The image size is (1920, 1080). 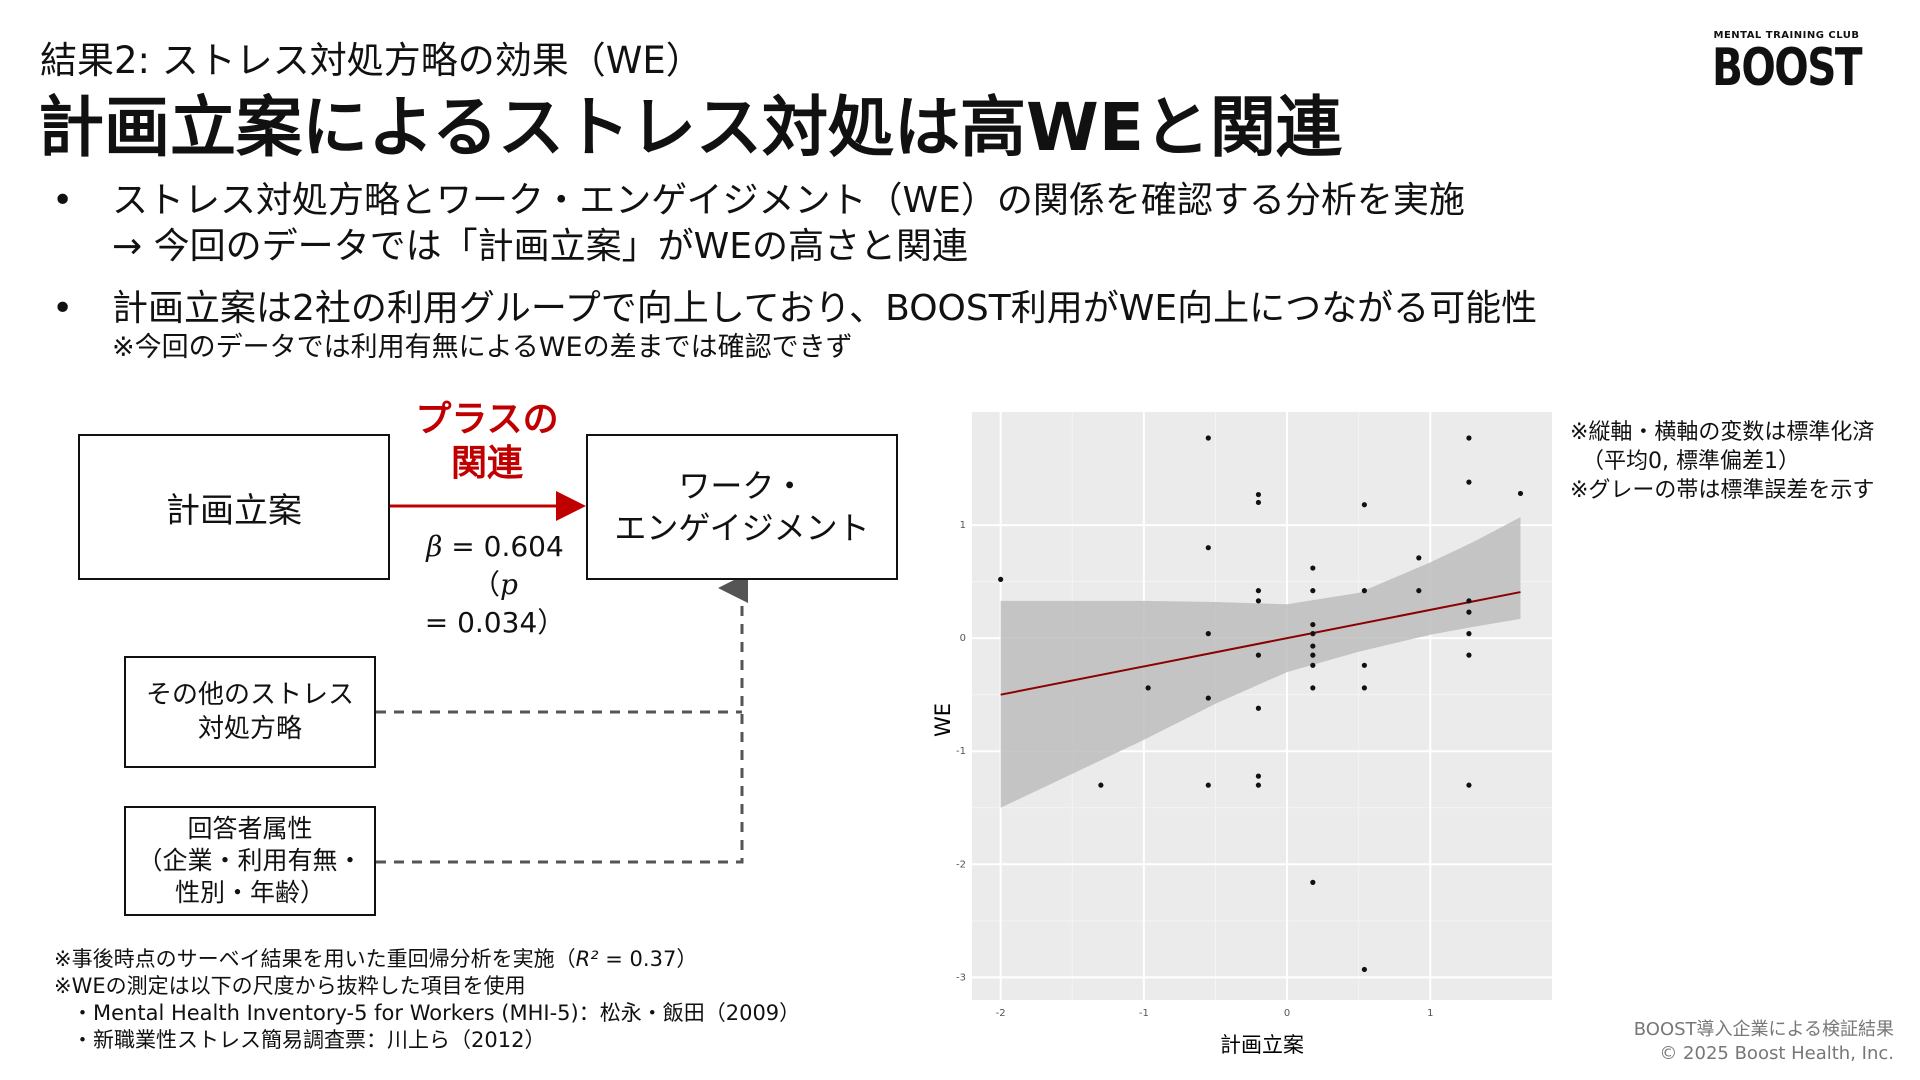 I want to click on y-tick-label: 1, so click(x=963, y=525).